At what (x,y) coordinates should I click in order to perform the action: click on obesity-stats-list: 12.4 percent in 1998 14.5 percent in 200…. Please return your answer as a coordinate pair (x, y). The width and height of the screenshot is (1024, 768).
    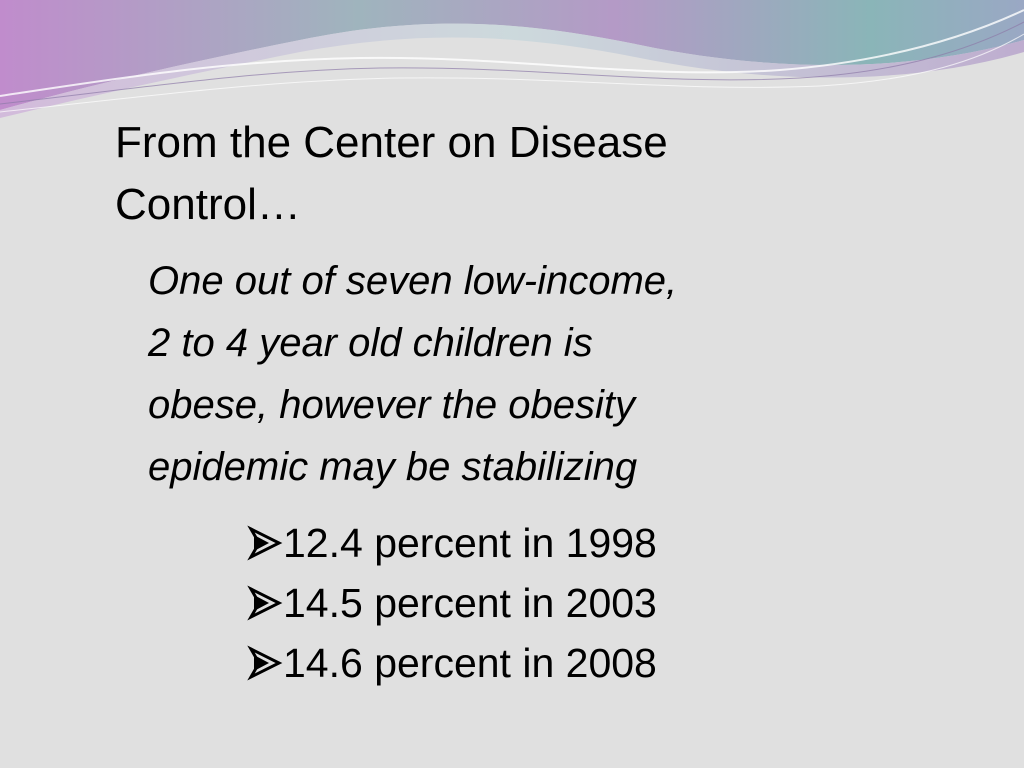
    Looking at the image, I should click on (545, 603).